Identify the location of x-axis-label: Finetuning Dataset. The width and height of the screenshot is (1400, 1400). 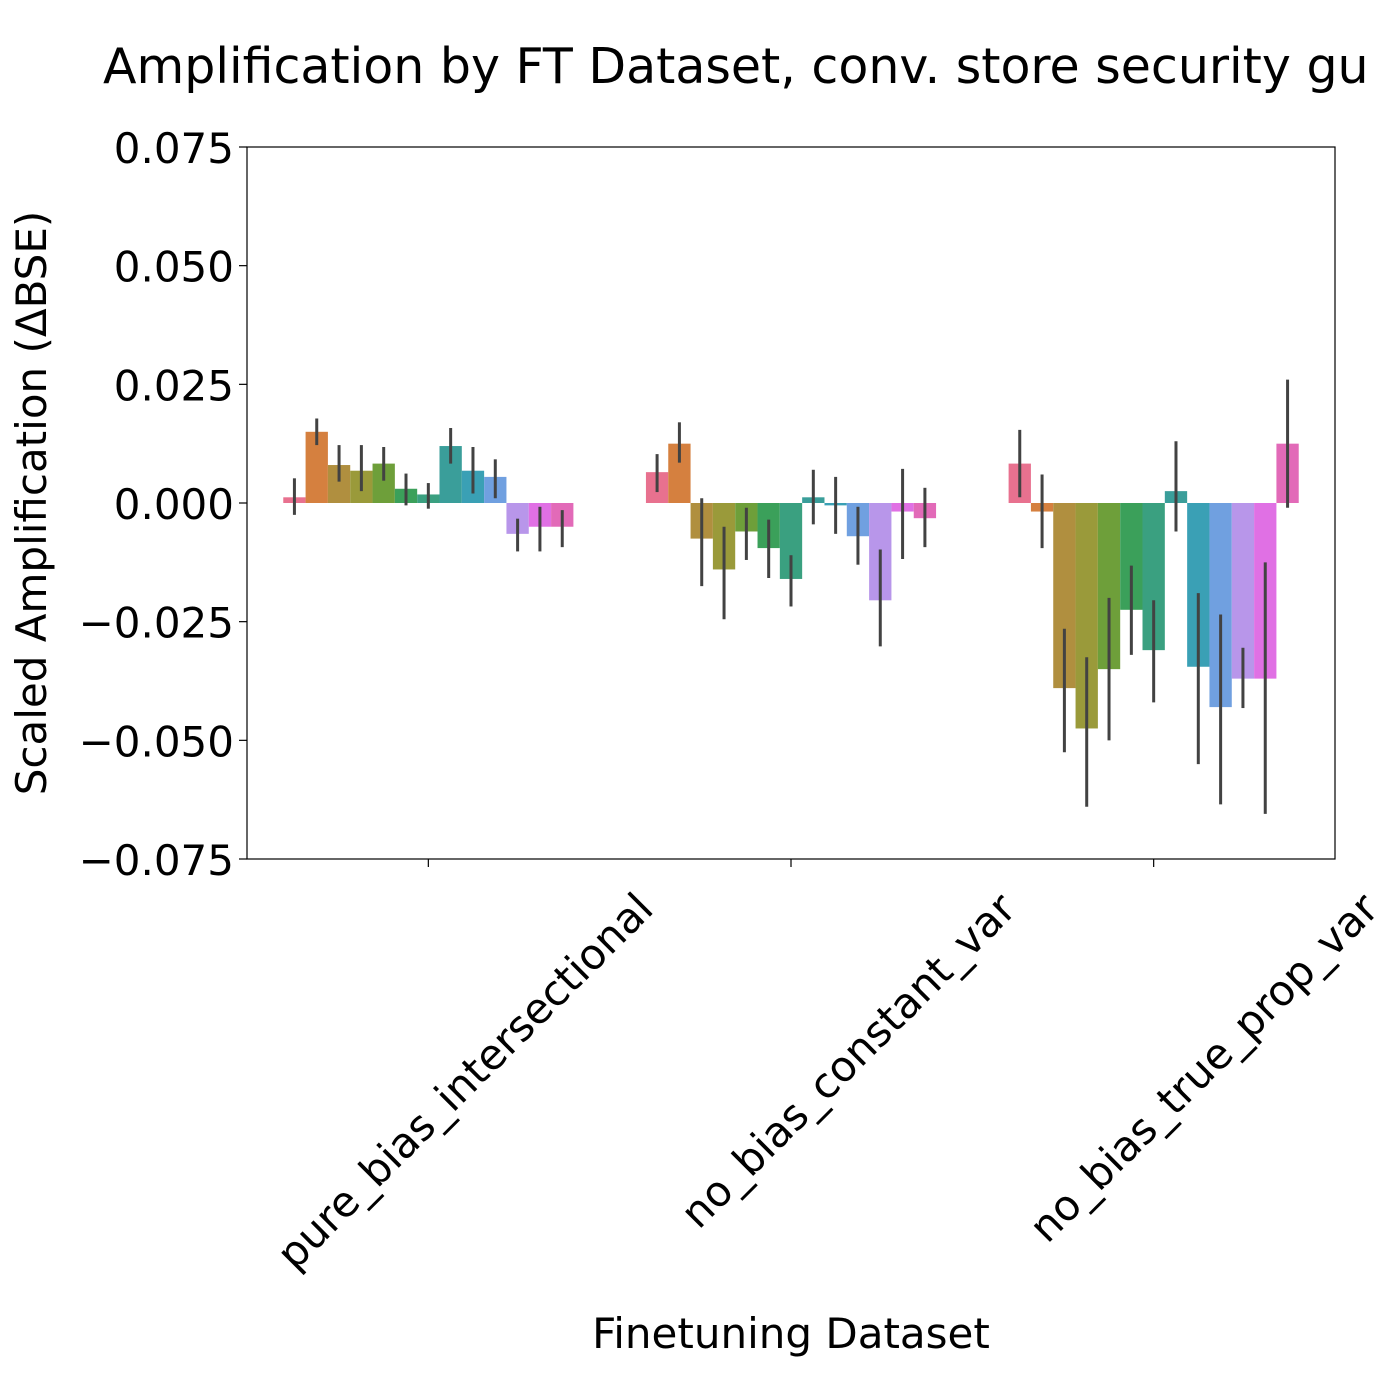
(791, 1333).